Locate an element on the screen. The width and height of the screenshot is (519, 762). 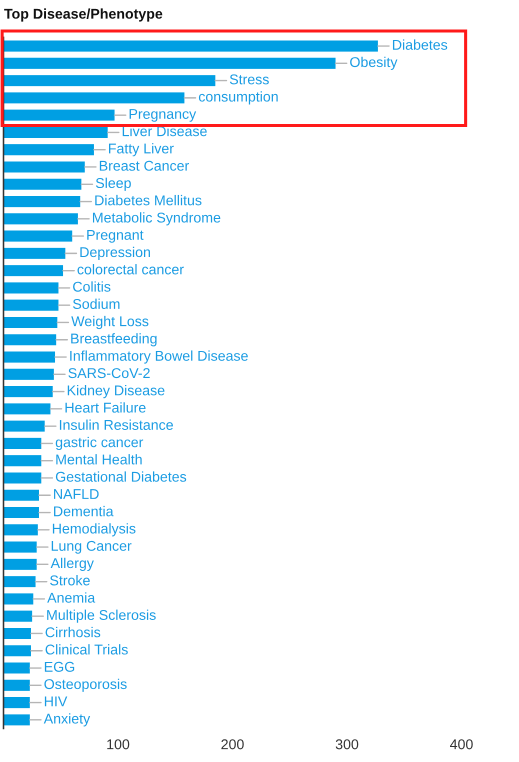
y-tick-label: Sleep is located at coordinates (113, 184).